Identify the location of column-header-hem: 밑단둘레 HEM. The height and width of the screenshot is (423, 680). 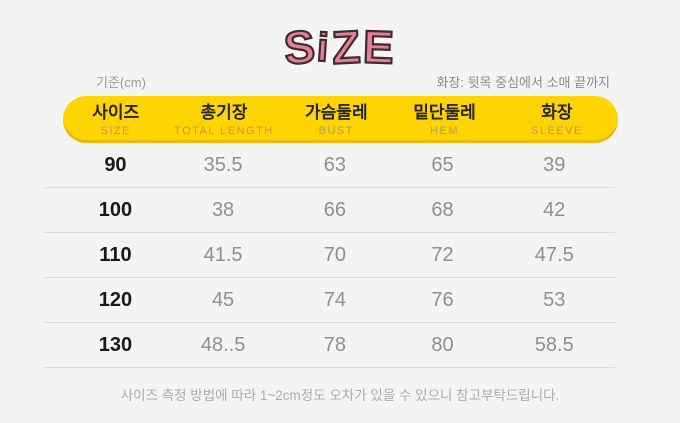
(444, 119).